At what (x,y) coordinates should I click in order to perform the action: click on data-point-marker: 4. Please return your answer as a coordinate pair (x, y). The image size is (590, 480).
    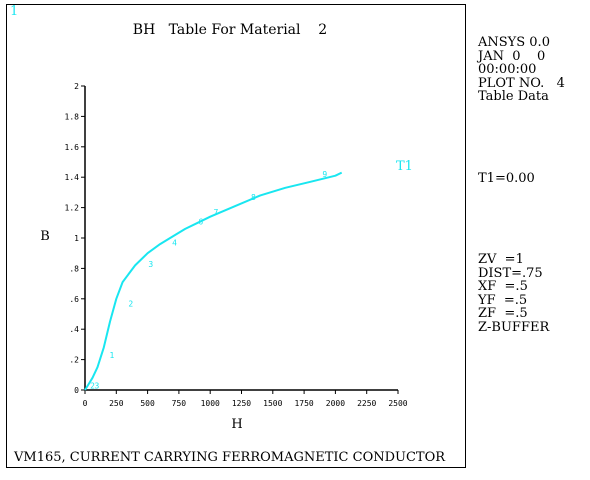
    Looking at the image, I should click on (174, 243).